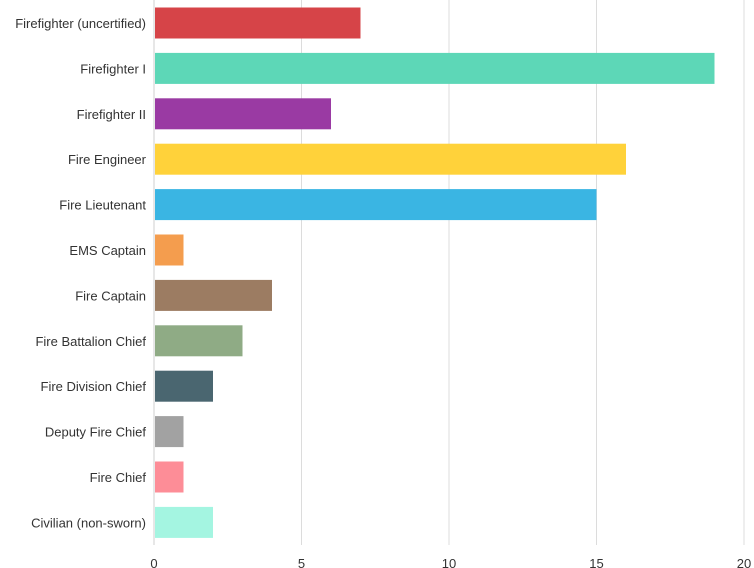 The width and height of the screenshot is (754, 568). I want to click on x-tick-label: 15, so click(596, 562).